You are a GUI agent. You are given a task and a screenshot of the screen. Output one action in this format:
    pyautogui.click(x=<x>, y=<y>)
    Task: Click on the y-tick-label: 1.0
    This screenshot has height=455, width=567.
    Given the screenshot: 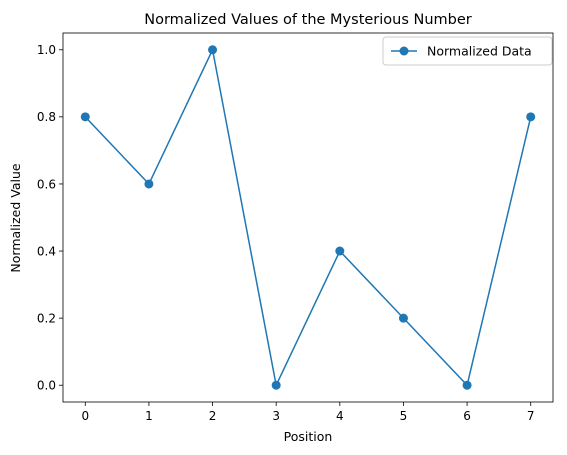 What is the action you would take?
    pyautogui.click(x=46, y=50)
    